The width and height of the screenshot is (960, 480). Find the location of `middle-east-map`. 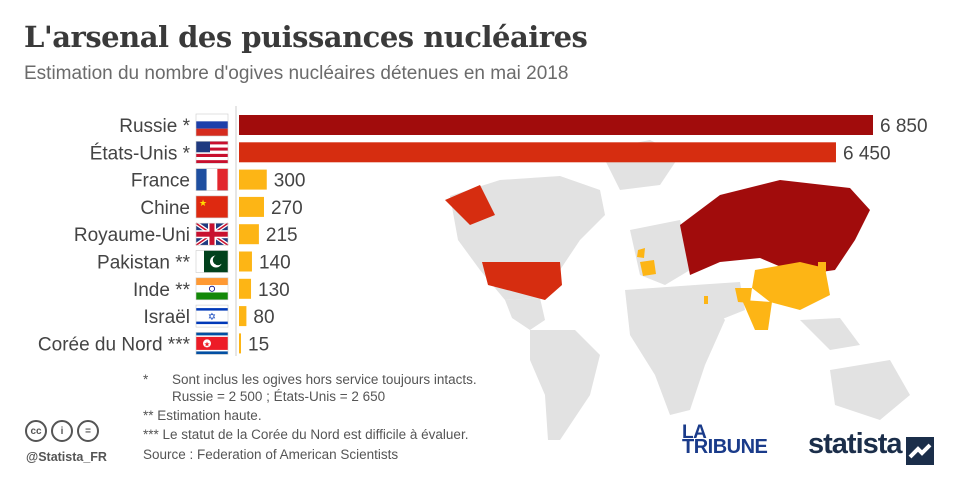

middle-east-map is located at coordinates (720, 301).